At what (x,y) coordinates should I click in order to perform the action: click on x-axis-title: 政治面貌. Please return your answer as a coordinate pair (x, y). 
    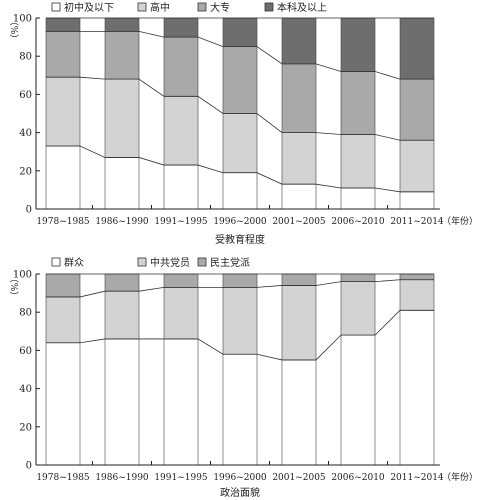
    Looking at the image, I should click on (240, 492).